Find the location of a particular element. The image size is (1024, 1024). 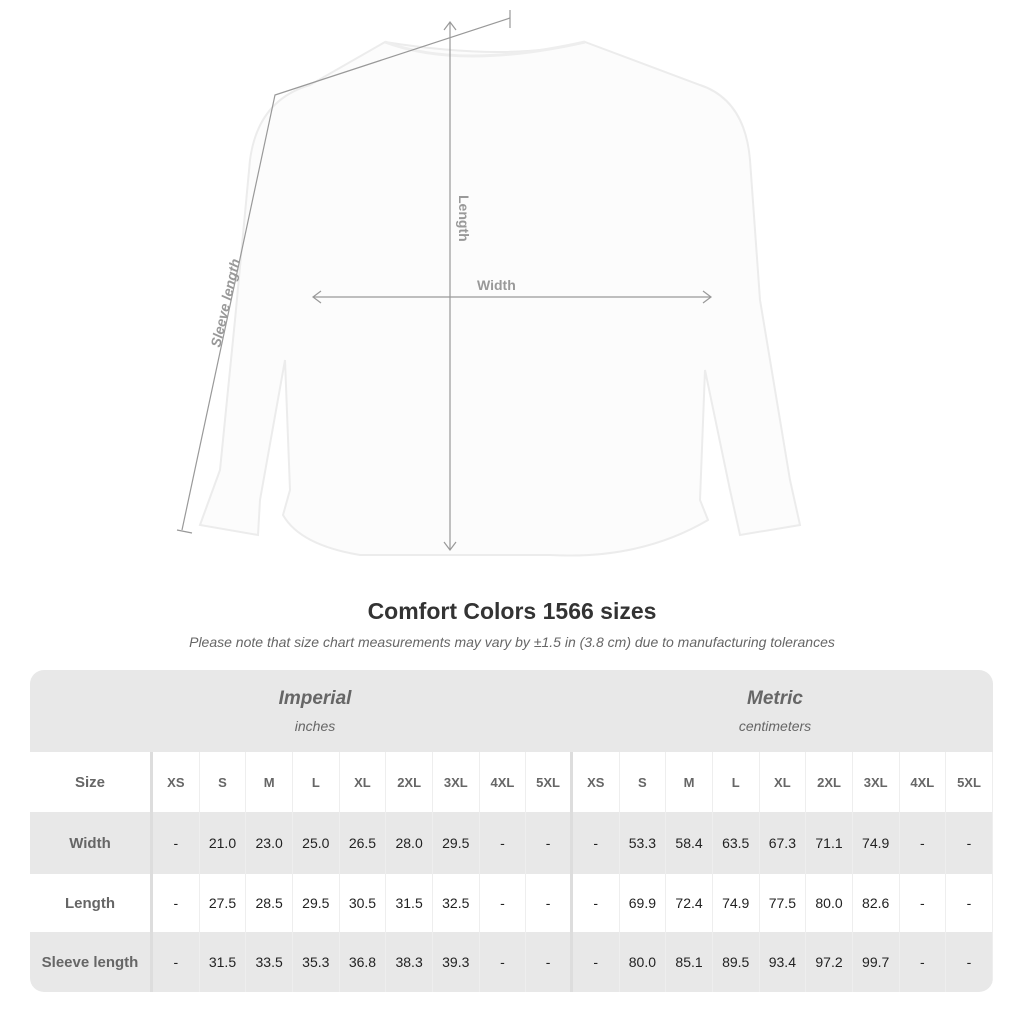

collar is located at coordinates (485, 49).